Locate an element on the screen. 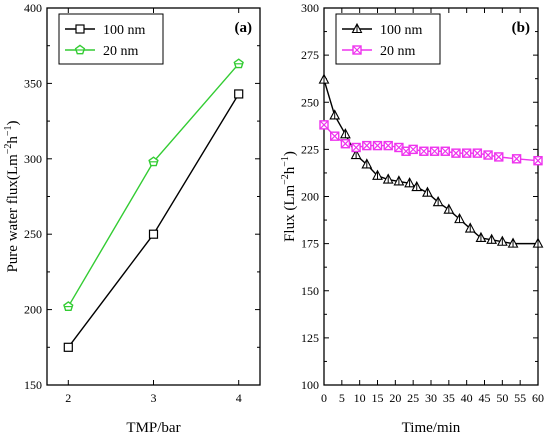  y-tick-label: 275 is located at coordinates (310, 55).